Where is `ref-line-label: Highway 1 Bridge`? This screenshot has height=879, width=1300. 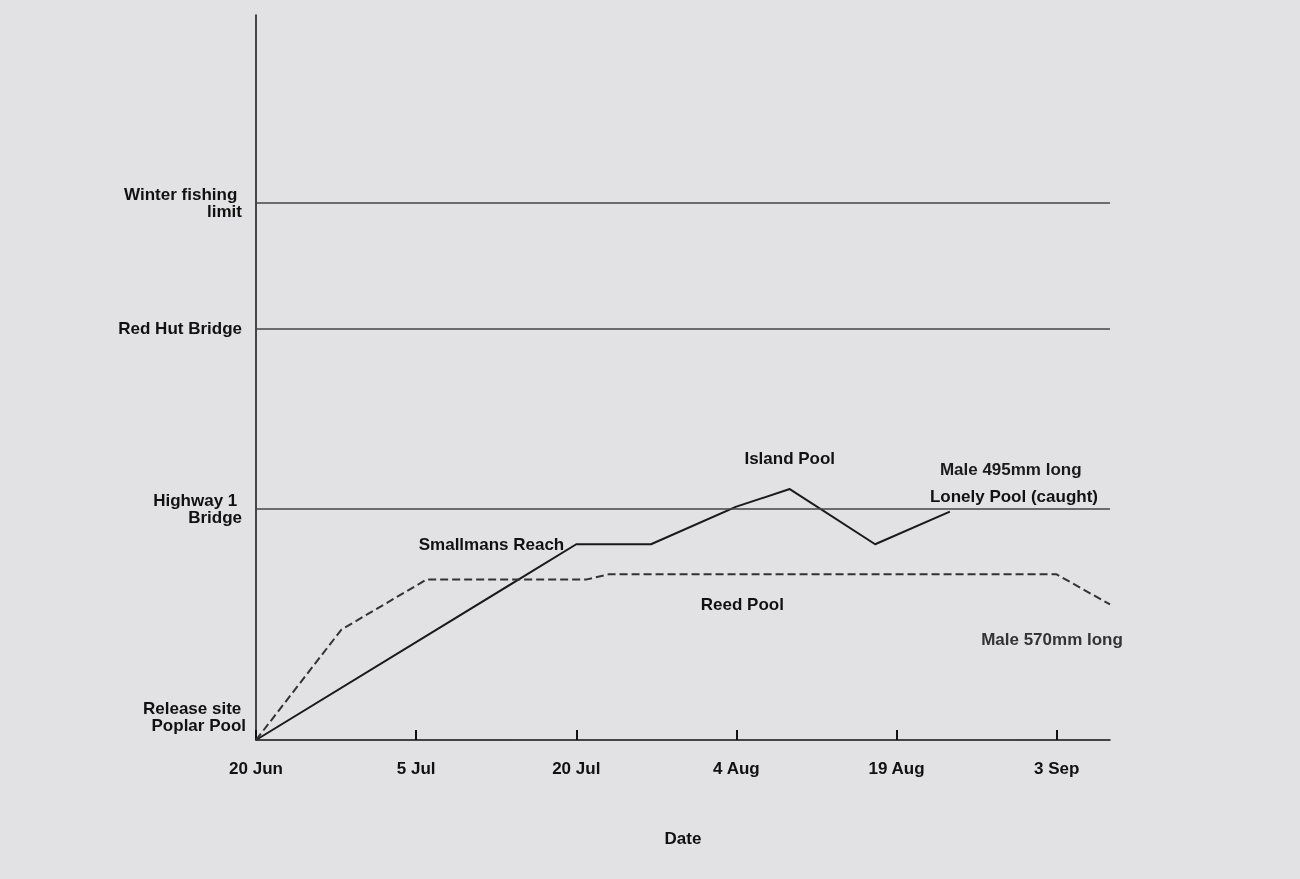
ref-line-label: Highway 1 Bridge is located at coordinates (197, 509).